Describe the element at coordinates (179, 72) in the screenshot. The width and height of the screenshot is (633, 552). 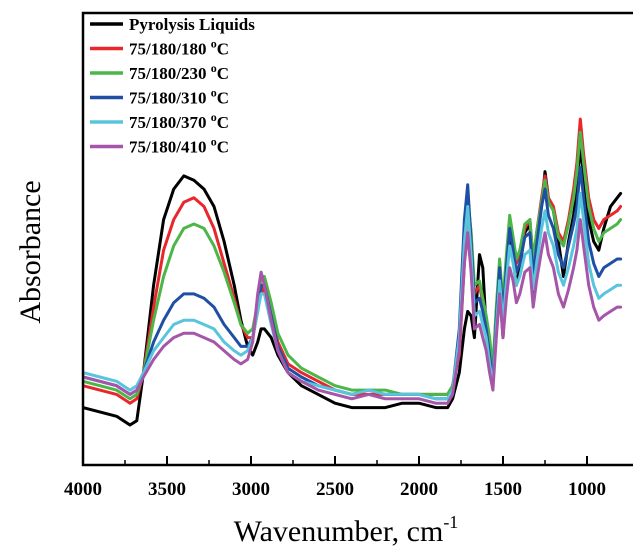
I see `legend-label: 75/180/230 oC` at that location.